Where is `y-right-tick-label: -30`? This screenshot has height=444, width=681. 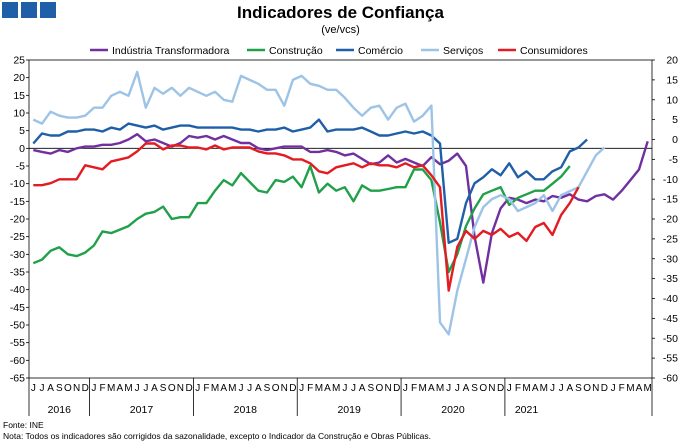 y-right-tick-label: -30 is located at coordinates (670, 259).